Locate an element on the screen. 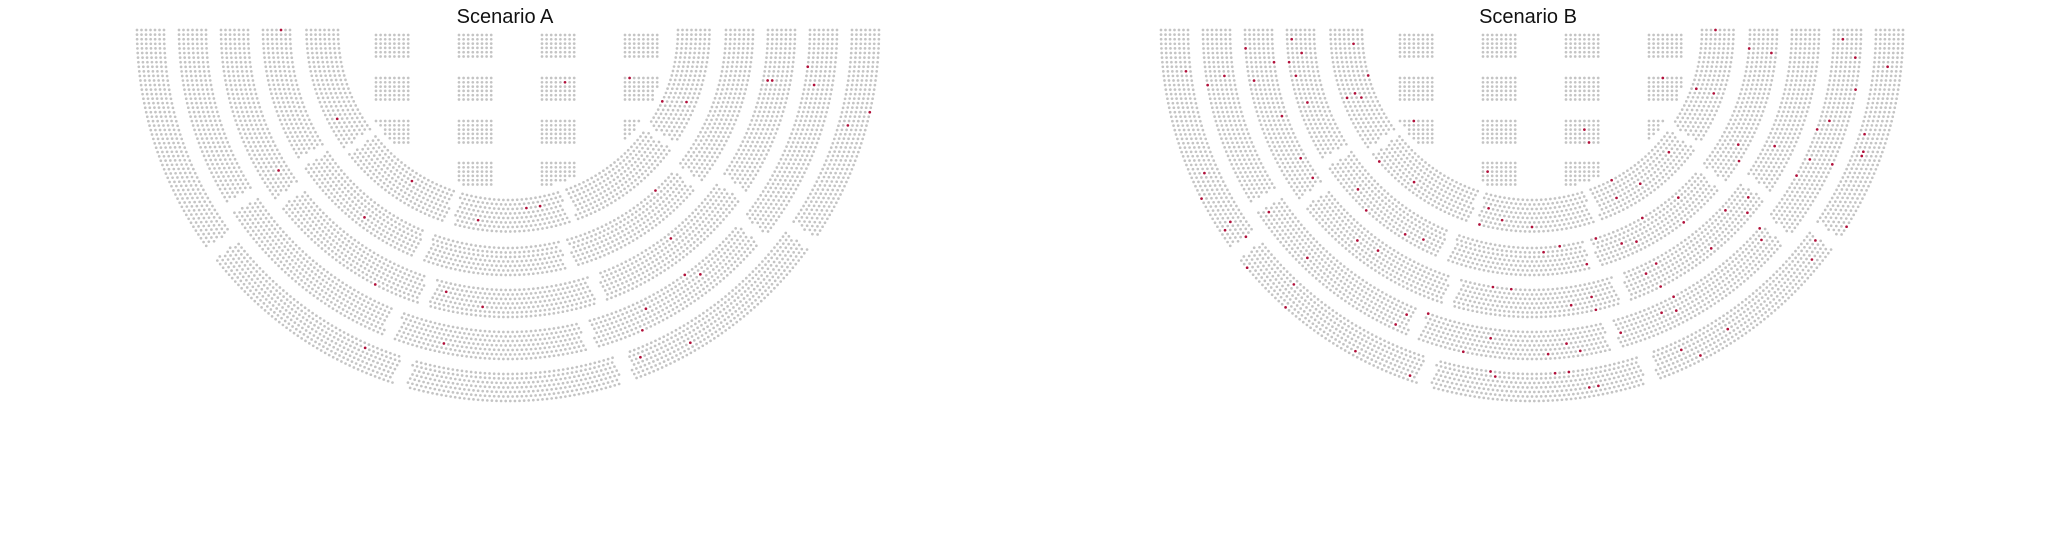 This screenshot has width=2048, height=545. highlighted-seat is located at coordinates (814, 85).